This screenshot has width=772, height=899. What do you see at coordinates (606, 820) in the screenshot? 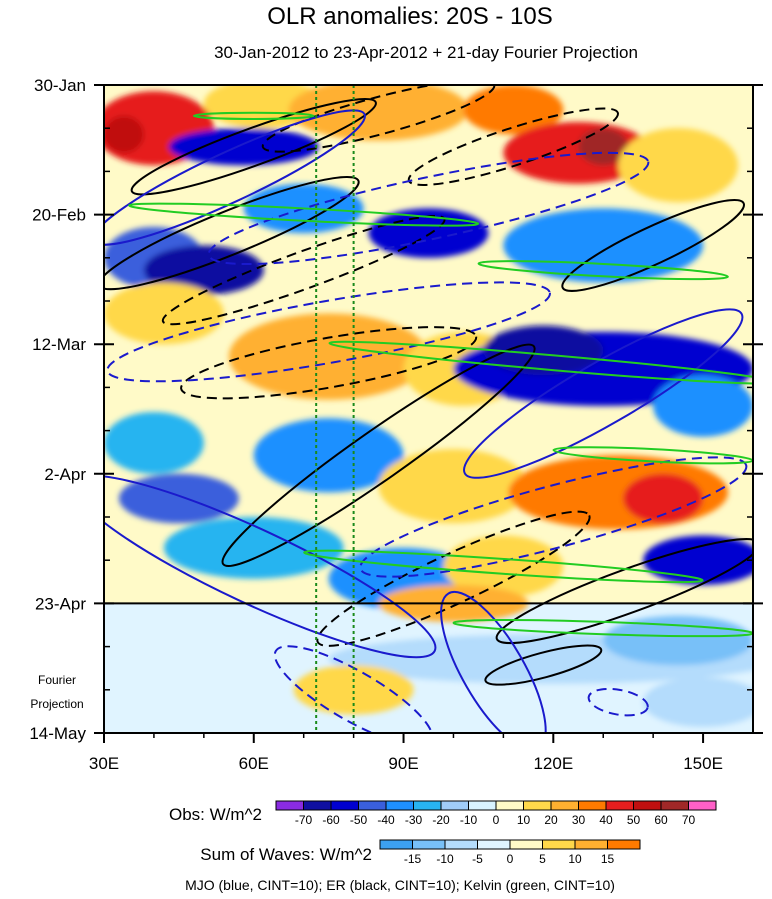
I see `obs-colorbar-level-11: 40` at bounding box center [606, 820].